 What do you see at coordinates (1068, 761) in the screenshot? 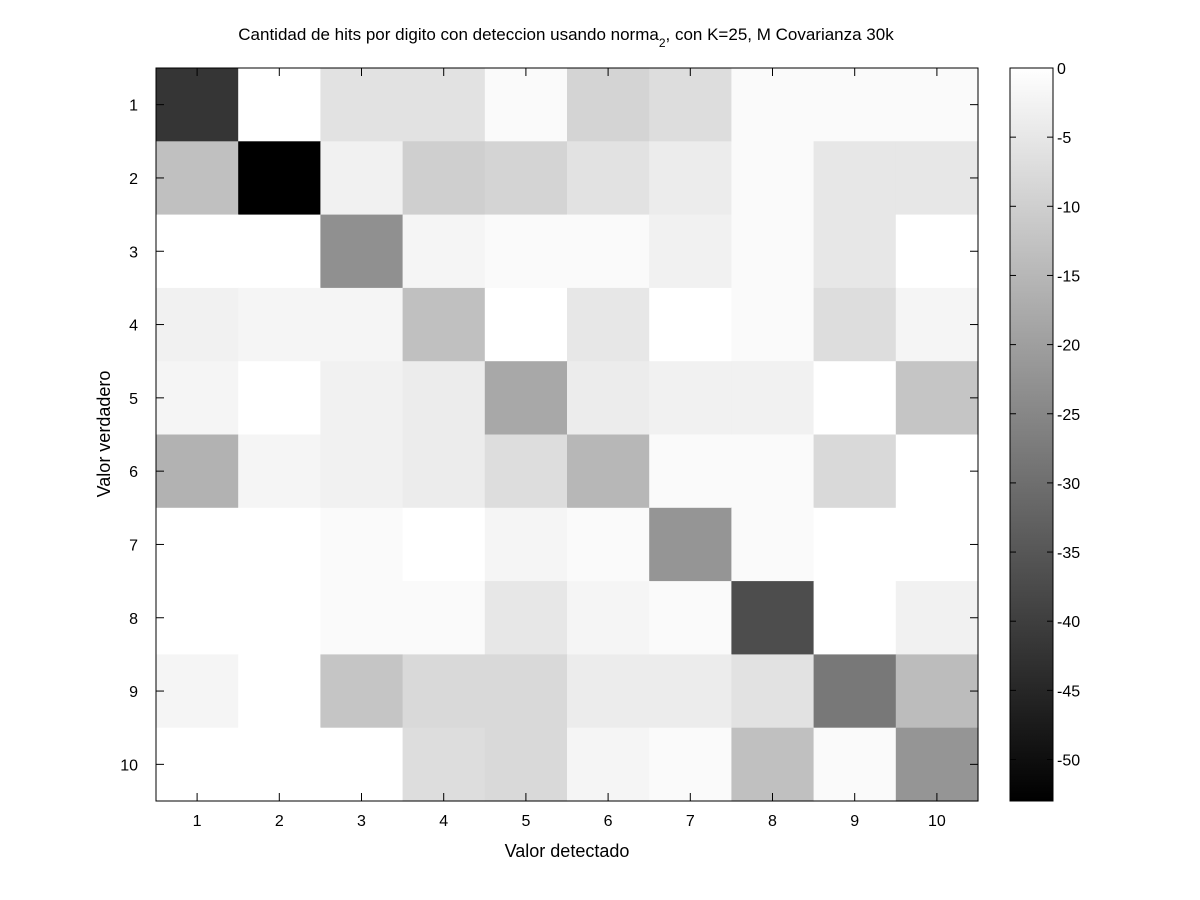
I see `colorbar-tick-label-10: -50` at bounding box center [1068, 761].